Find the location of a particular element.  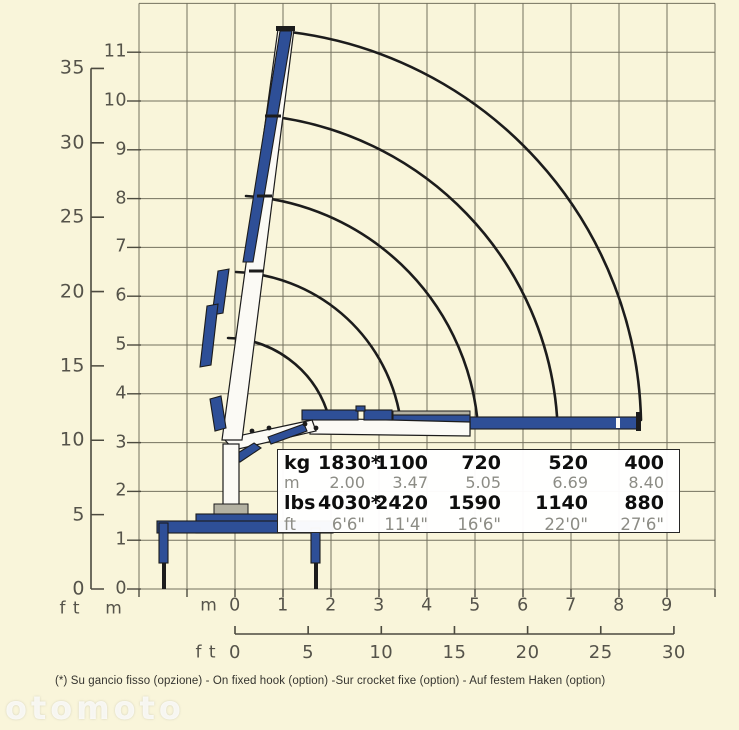

table-row: m 2.00 3.47 5.05 6.69 8.40 is located at coordinates (478, 482).